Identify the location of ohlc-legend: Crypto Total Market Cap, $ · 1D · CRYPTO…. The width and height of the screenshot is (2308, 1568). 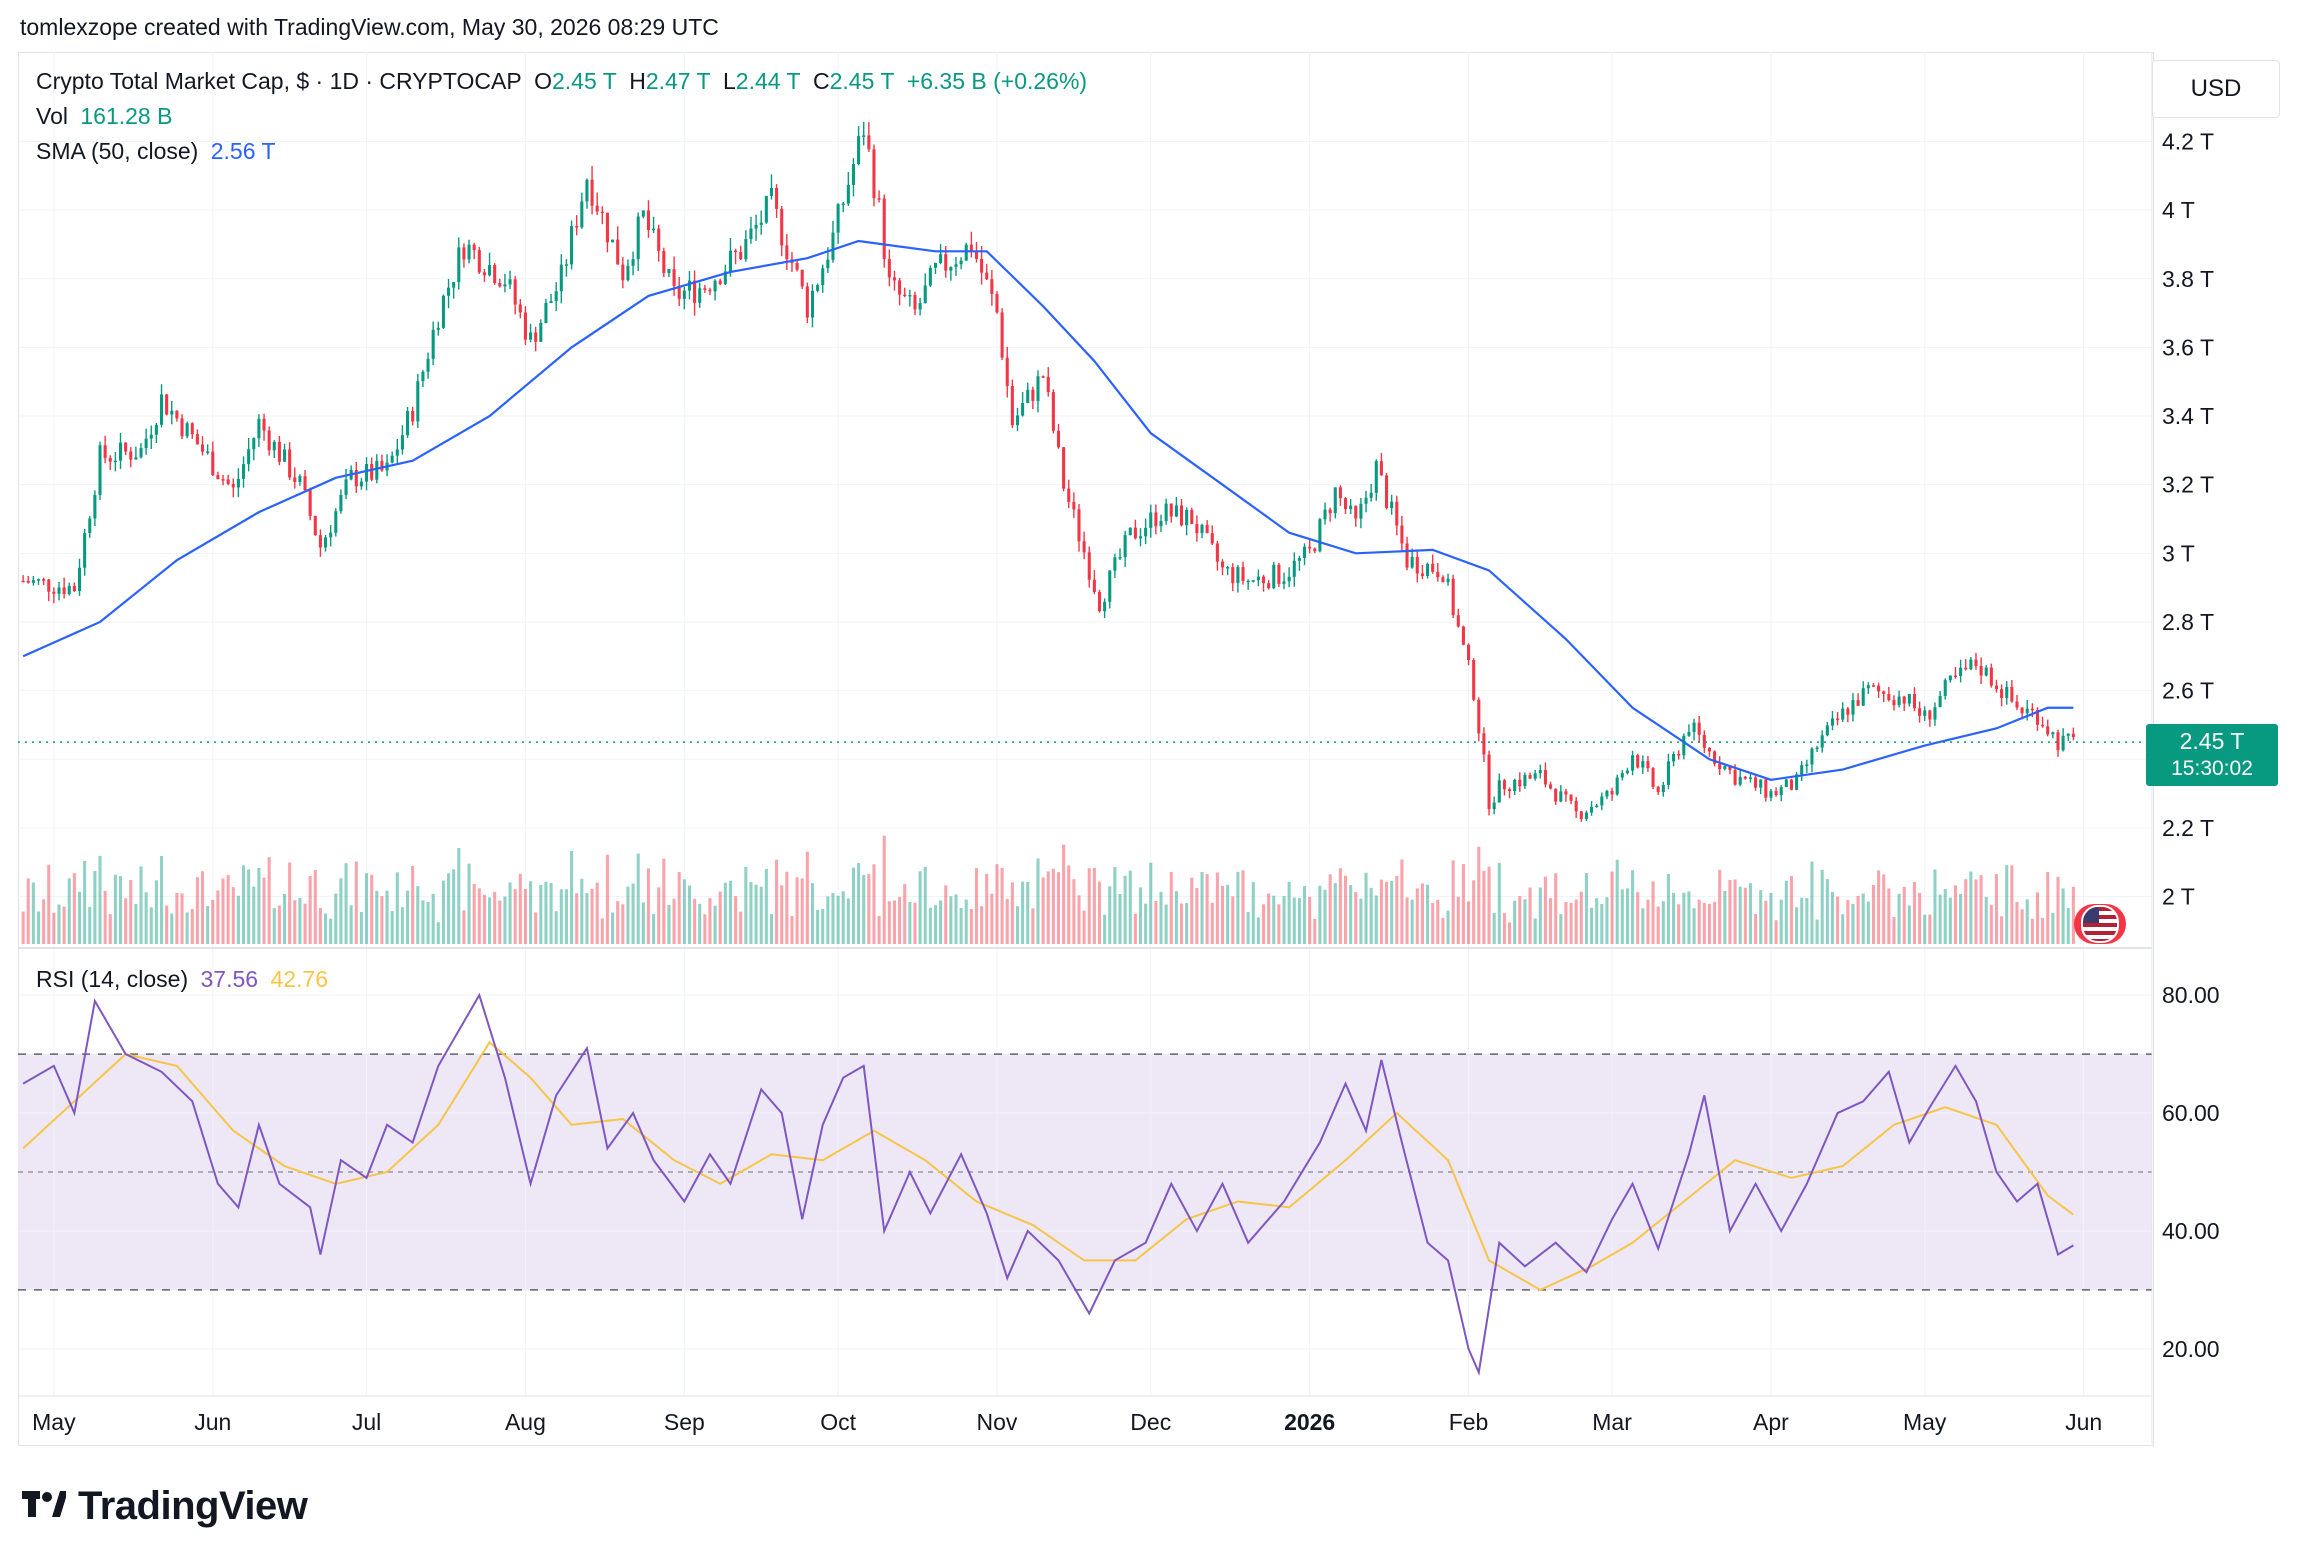
(564, 81).